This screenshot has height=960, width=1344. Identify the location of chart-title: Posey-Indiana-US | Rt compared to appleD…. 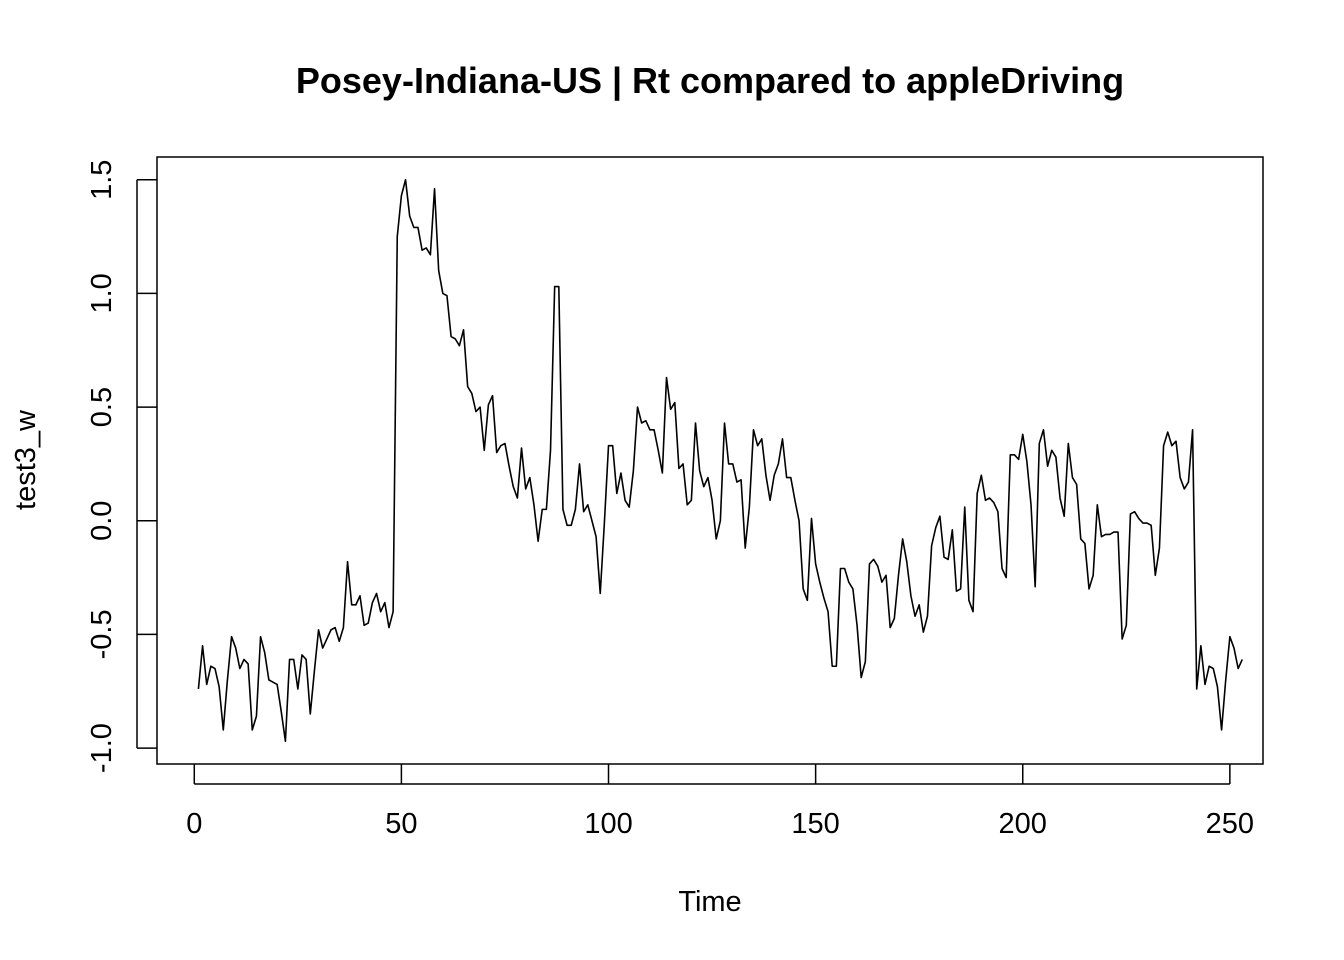
(710, 81).